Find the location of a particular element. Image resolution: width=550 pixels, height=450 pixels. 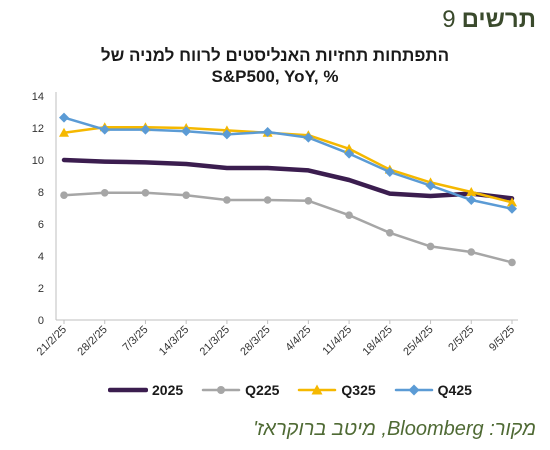

chart-subtitle: S&P500, YoY, % is located at coordinates (275, 76).